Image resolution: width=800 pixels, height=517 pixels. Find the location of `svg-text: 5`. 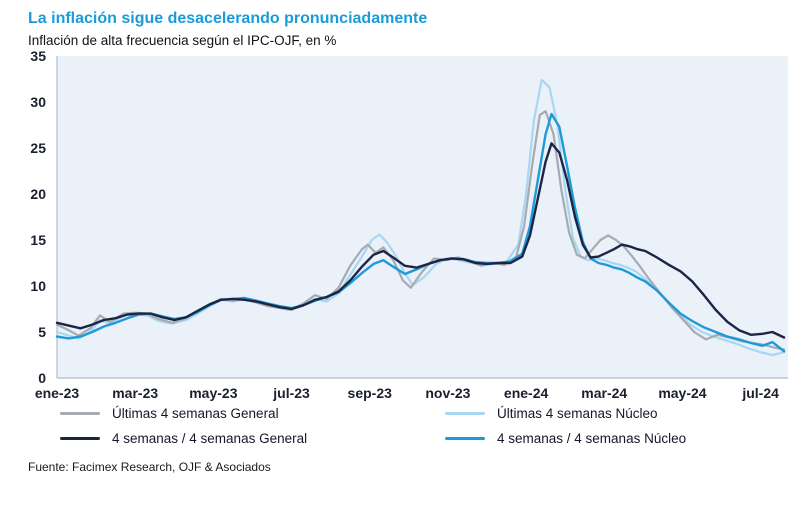

svg-text: 5 is located at coordinates (42, 332).